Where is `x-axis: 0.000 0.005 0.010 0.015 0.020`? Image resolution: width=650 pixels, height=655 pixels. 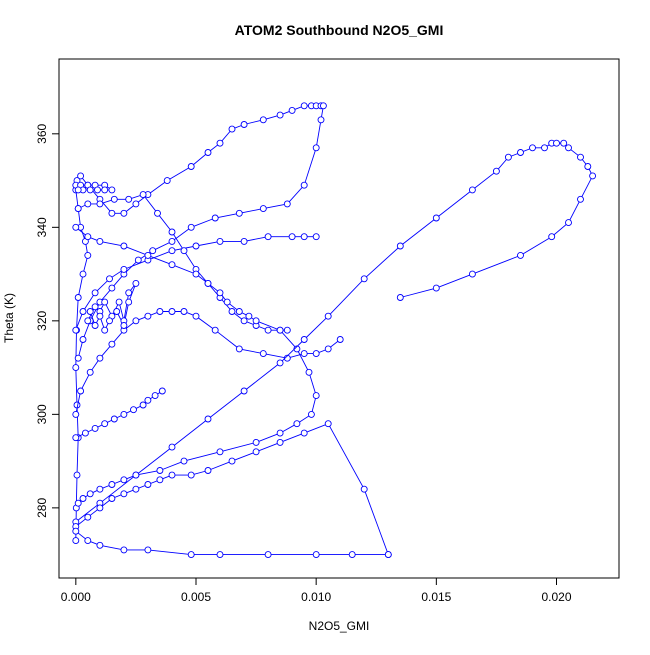 x-axis: 0.000 0.005 0.010 0.015 0.020 is located at coordinates (316, 590).